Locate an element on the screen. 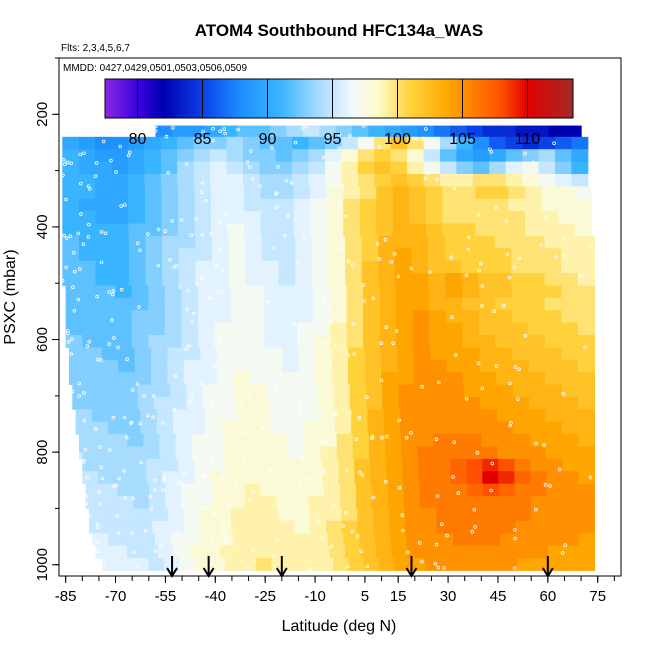  x-tick-label: 45 is located at coordinates (498, 596).